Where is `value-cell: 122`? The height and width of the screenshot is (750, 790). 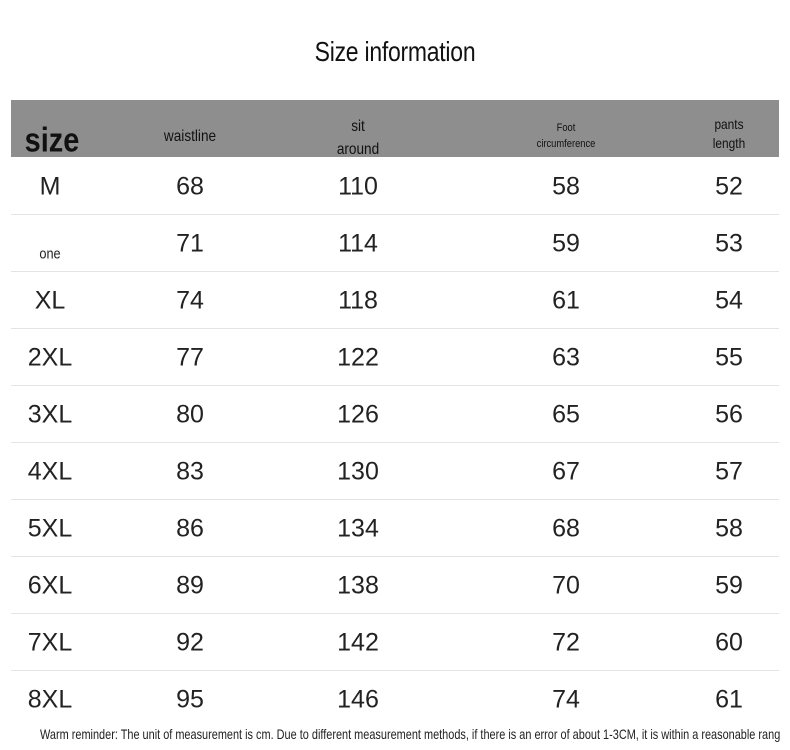 value-cell: 122 is located at coordinates (358, 357).